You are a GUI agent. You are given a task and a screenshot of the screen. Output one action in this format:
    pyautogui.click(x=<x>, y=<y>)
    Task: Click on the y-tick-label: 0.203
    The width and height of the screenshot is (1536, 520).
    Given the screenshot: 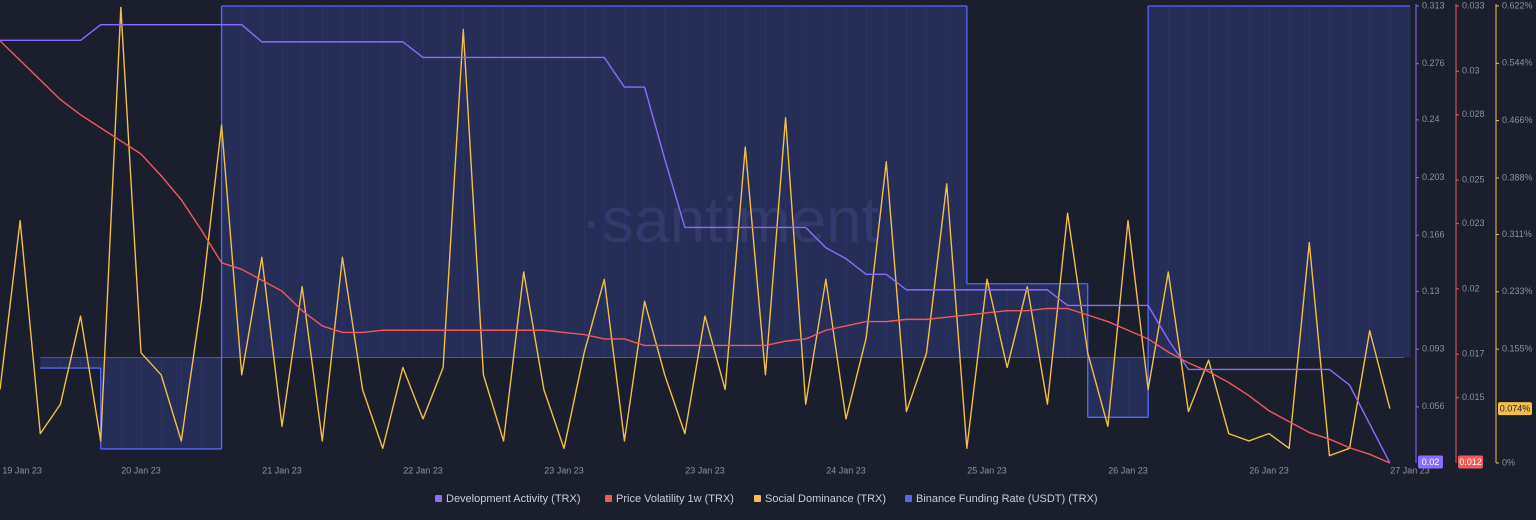 What is the action you would take?
    pyautogui.click(x=1433, y=177)
    